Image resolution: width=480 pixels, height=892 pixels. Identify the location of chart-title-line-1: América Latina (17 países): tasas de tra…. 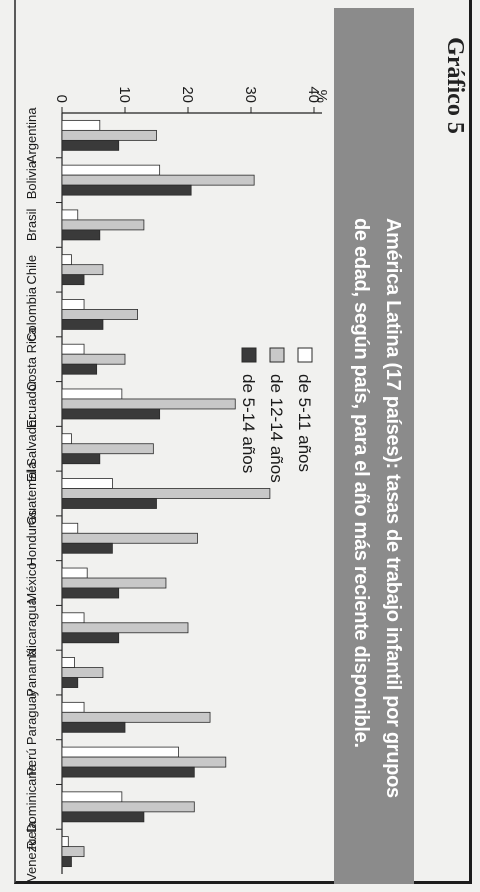
(393, 508).